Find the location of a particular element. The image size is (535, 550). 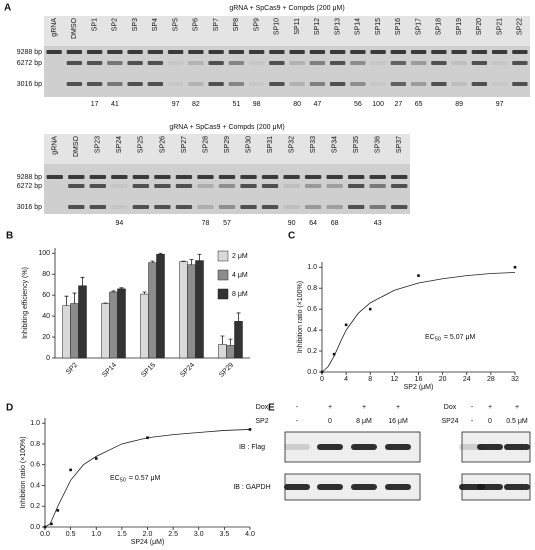

lane-label: SP13 is located at coordinates (337, 26).